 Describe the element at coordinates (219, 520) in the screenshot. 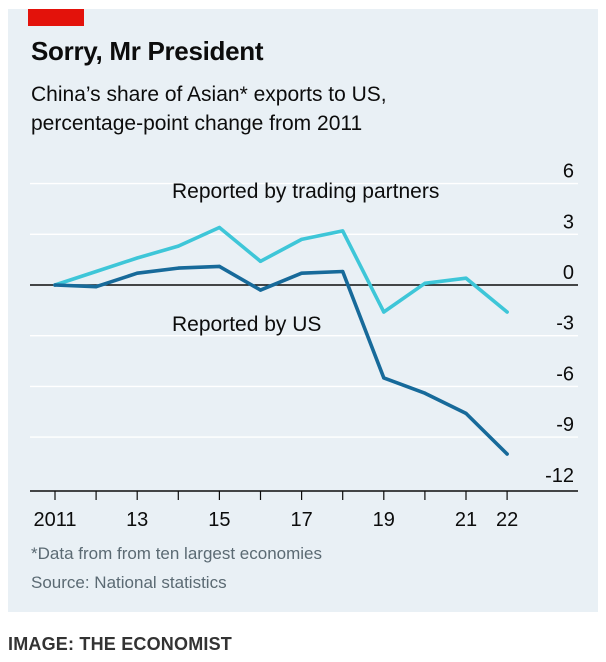

I see `x-tick-label: 15` at that location.